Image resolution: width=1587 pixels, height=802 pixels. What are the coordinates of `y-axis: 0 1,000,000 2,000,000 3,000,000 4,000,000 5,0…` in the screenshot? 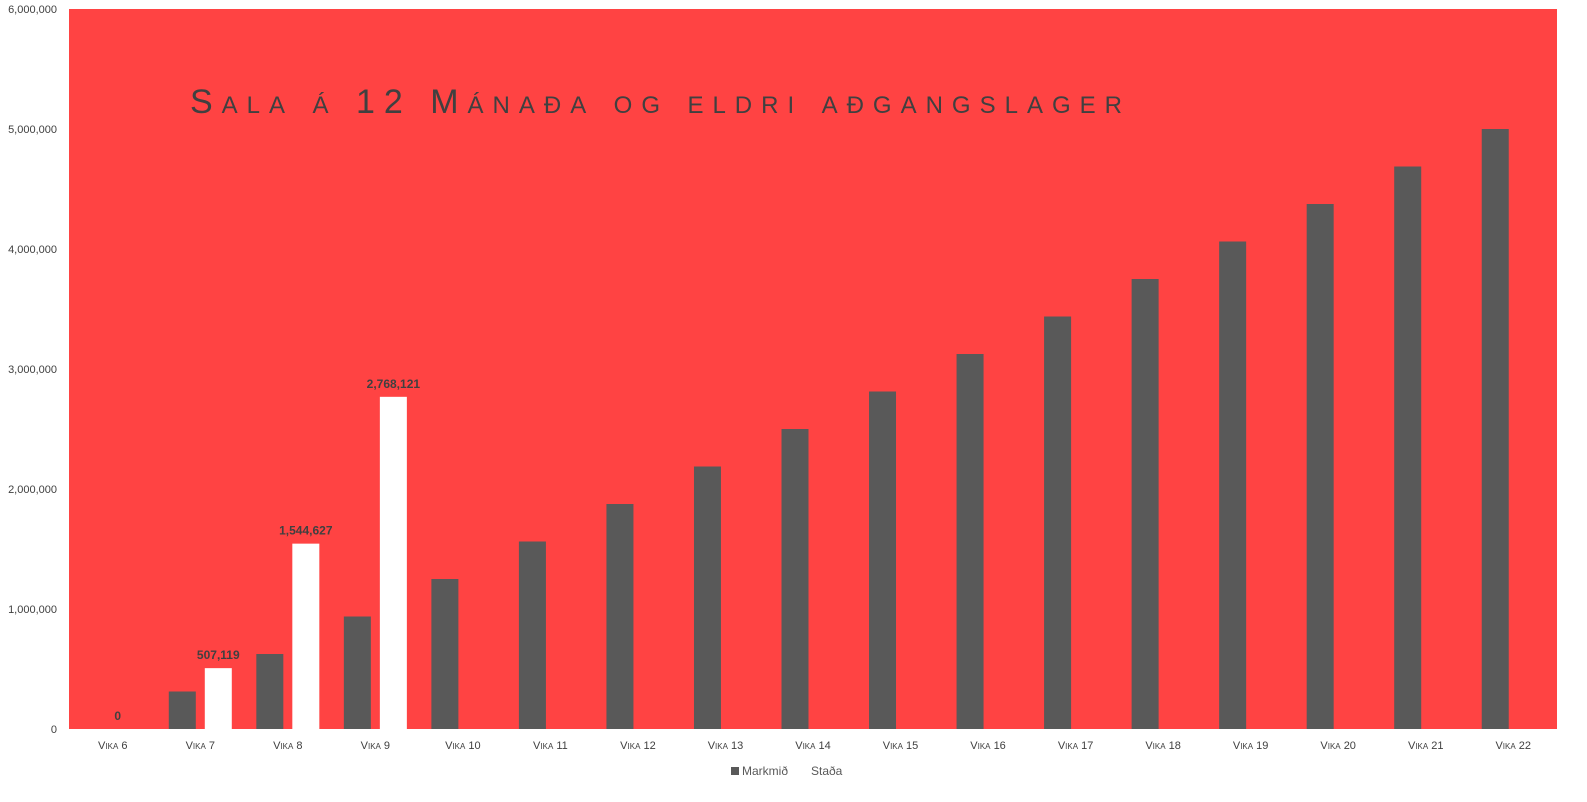 It's located at (32, 370).